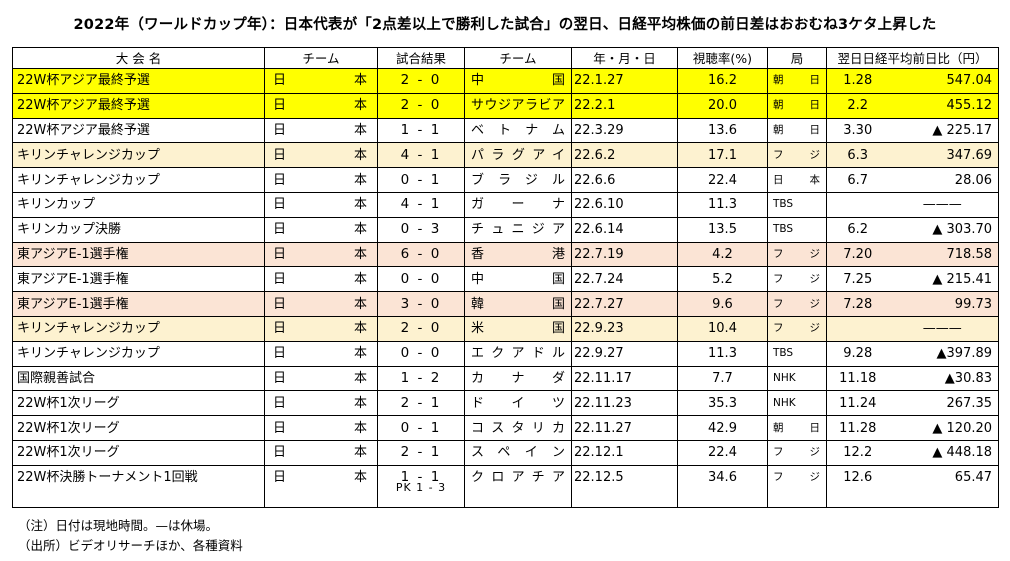 The height and width of the screenshot is (561, 1010). I want to click on next-day-cell: 12.6, so click(857, 486).